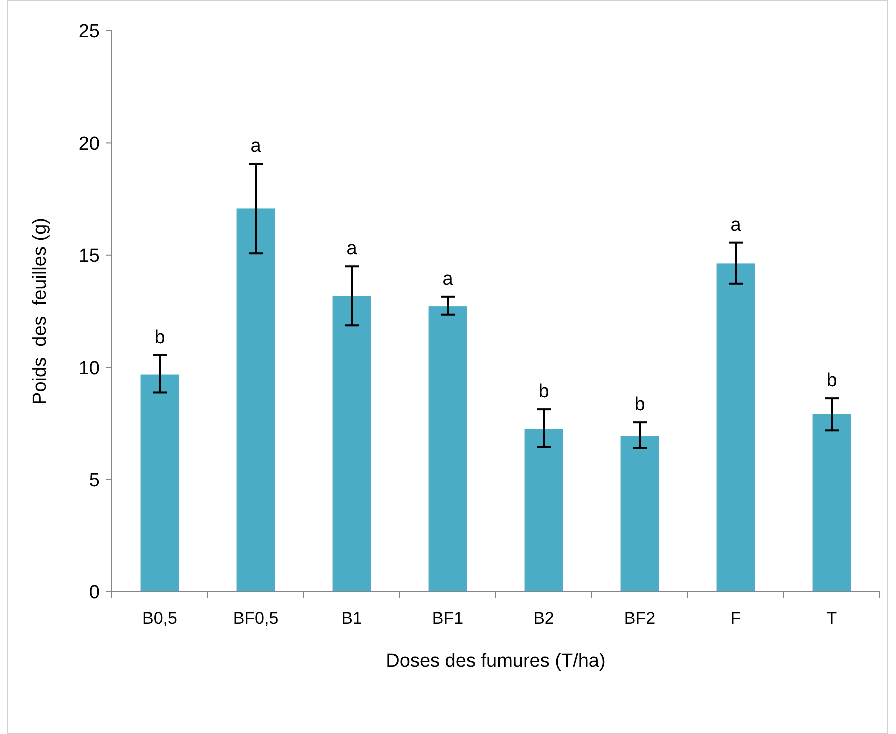  Describe the element at coordinates (89, 369) in the screenshot. I see `y-tick-label: 10` at that location.